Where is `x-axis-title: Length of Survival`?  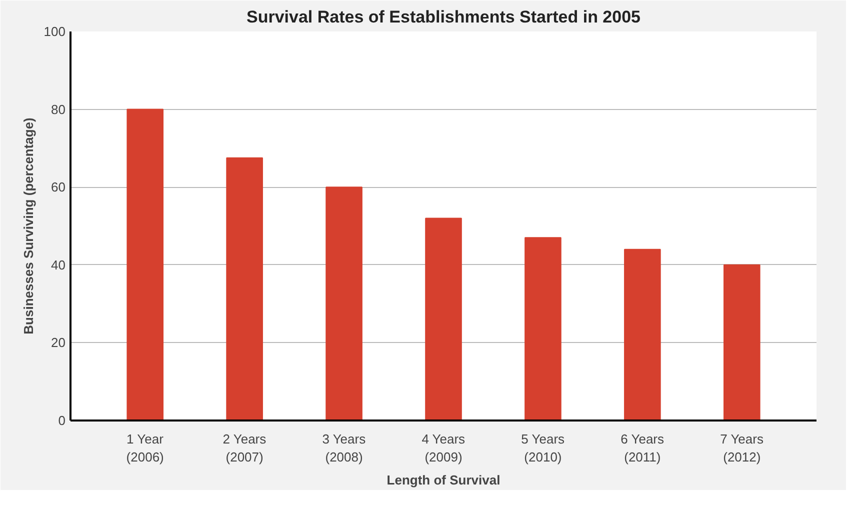
x-axis-title: Length of Survival is located at coordinates (443, 480).